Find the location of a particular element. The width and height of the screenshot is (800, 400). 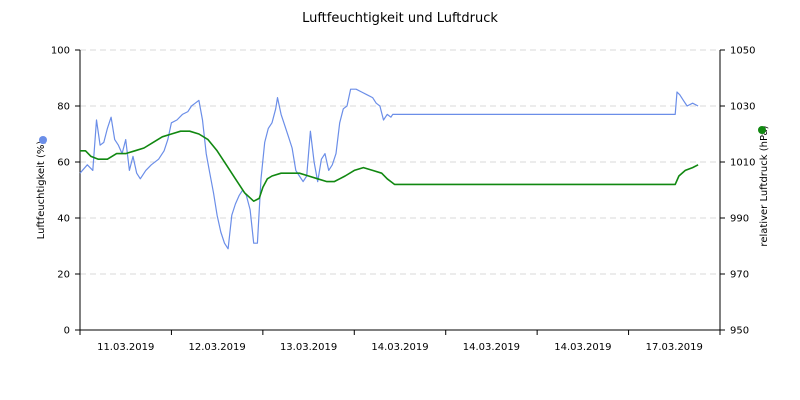

humidity-legend-marker is located at coordinates (43, 140).